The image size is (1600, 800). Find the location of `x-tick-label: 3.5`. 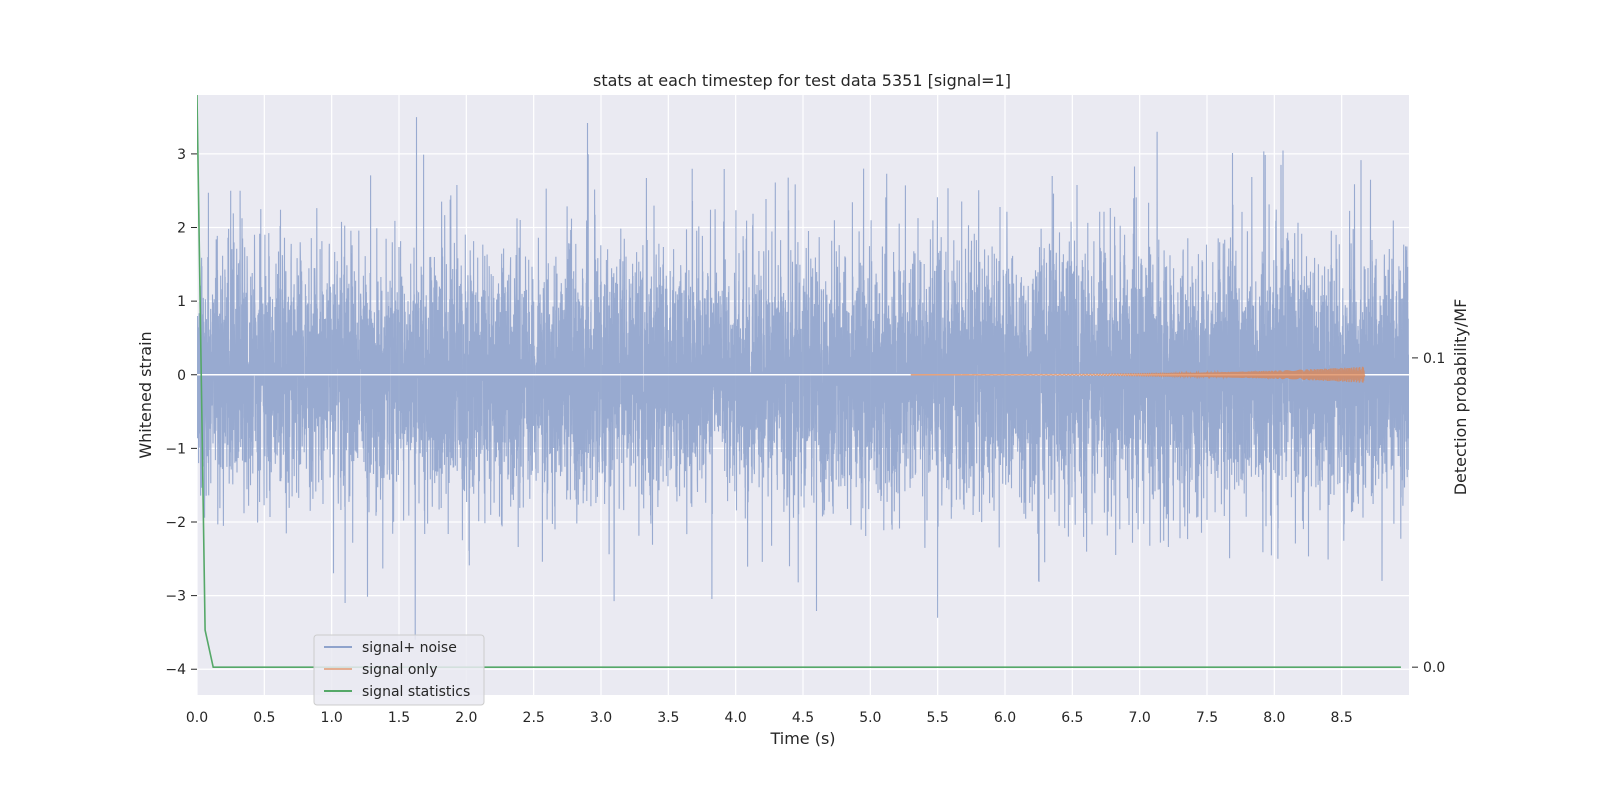

x-tick-label: 3.5 is located at coordinates (668, 718).